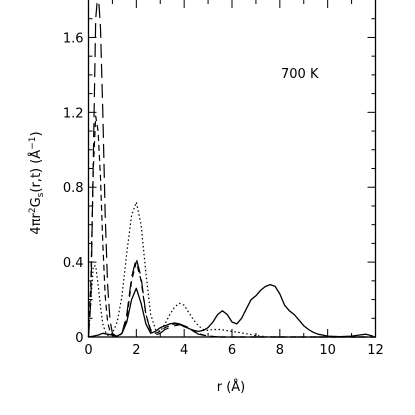  What do you see at coordinates (79, 338) in the screenshot?
I see `y-tick-label: 0` at bounding box center [79, 338].